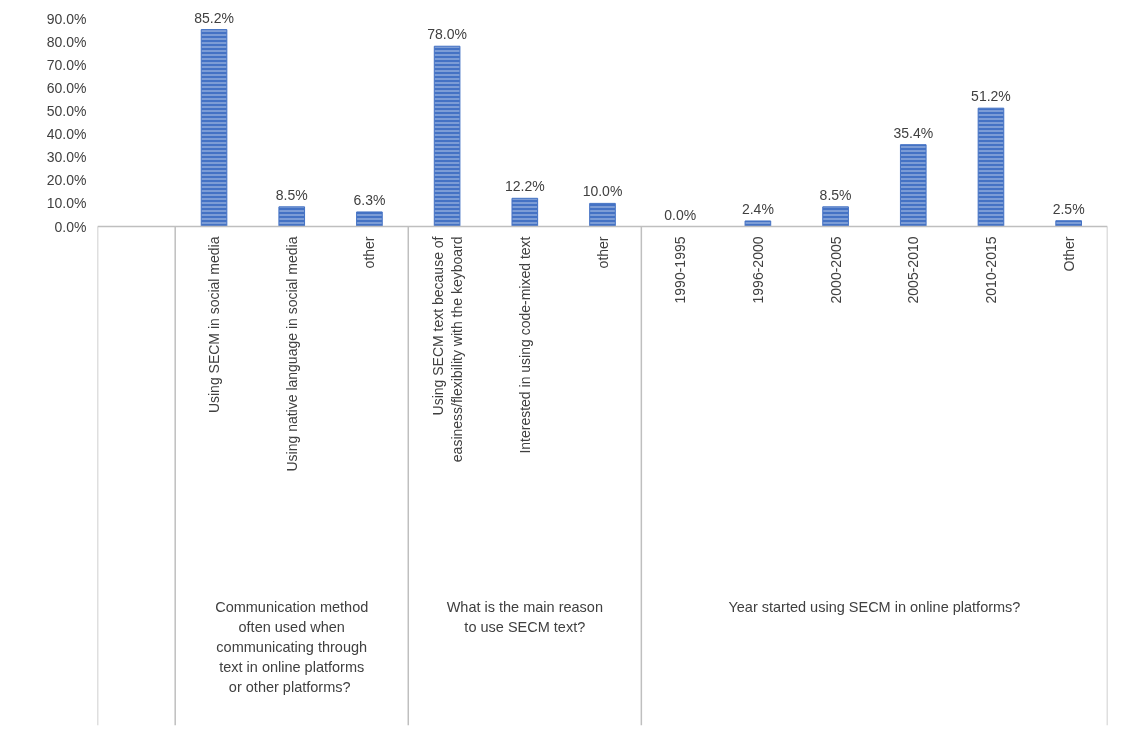 The height and width of the screenshot is (742, 1129). What do you see at coordinates (66, 180) in the screenshot?
I see `y-tick-label: 20.0%` at bounding box center [66, 180].